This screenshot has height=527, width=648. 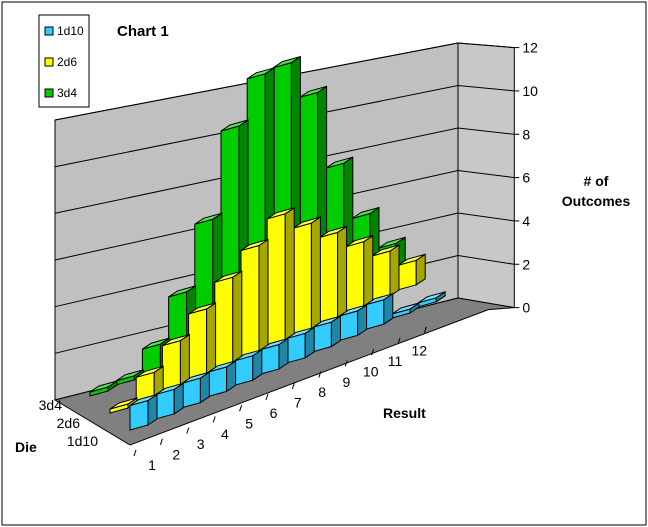 I want to click on x-tick-label: 2, so click(x=176, y=455).